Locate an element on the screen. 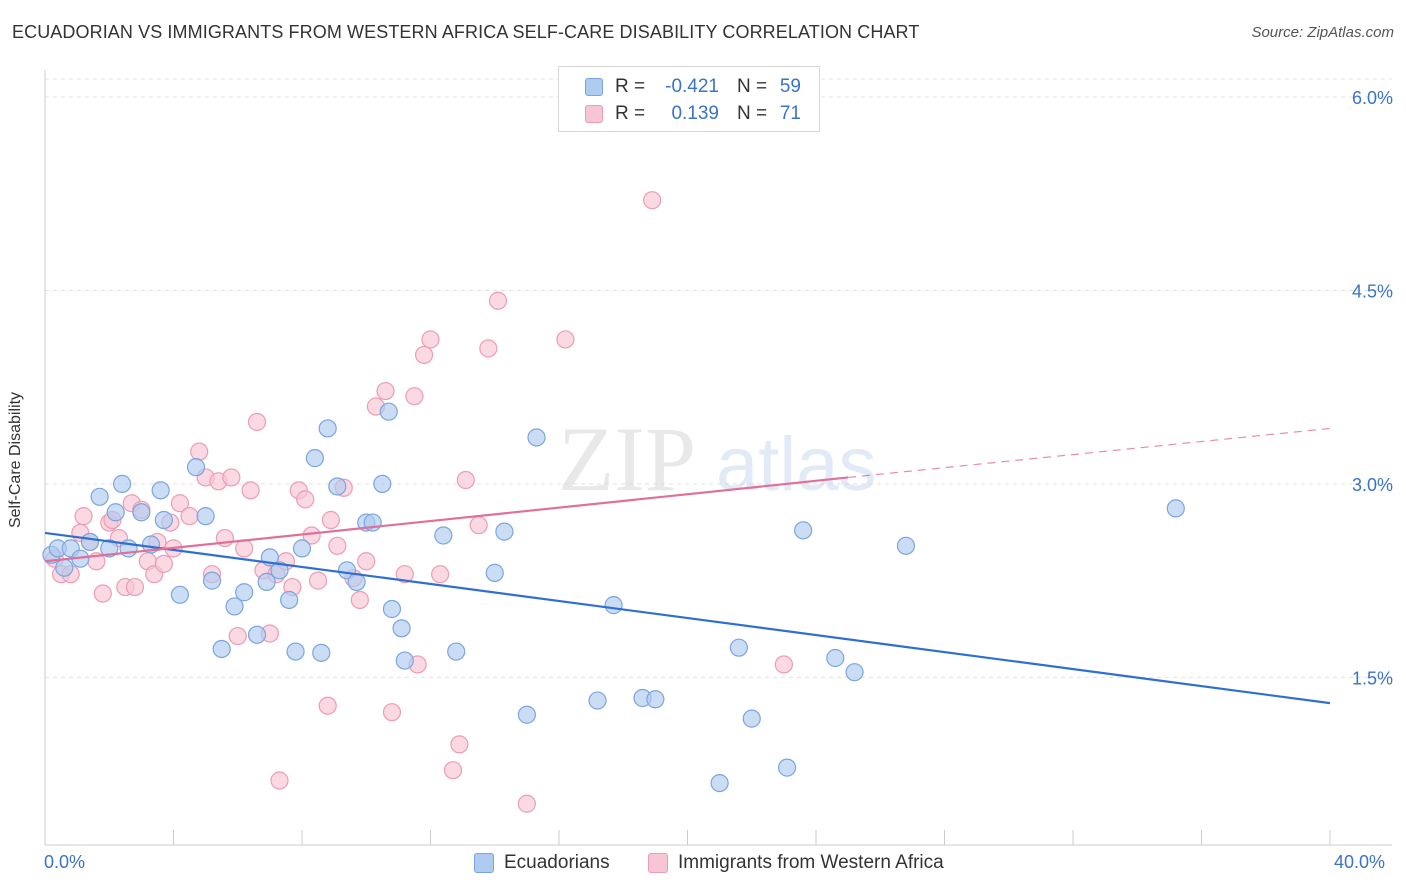 This screenshot has height=892, width=1406. source-label: Source: ZipAtlas.com is located at coordinates (1322, 32).